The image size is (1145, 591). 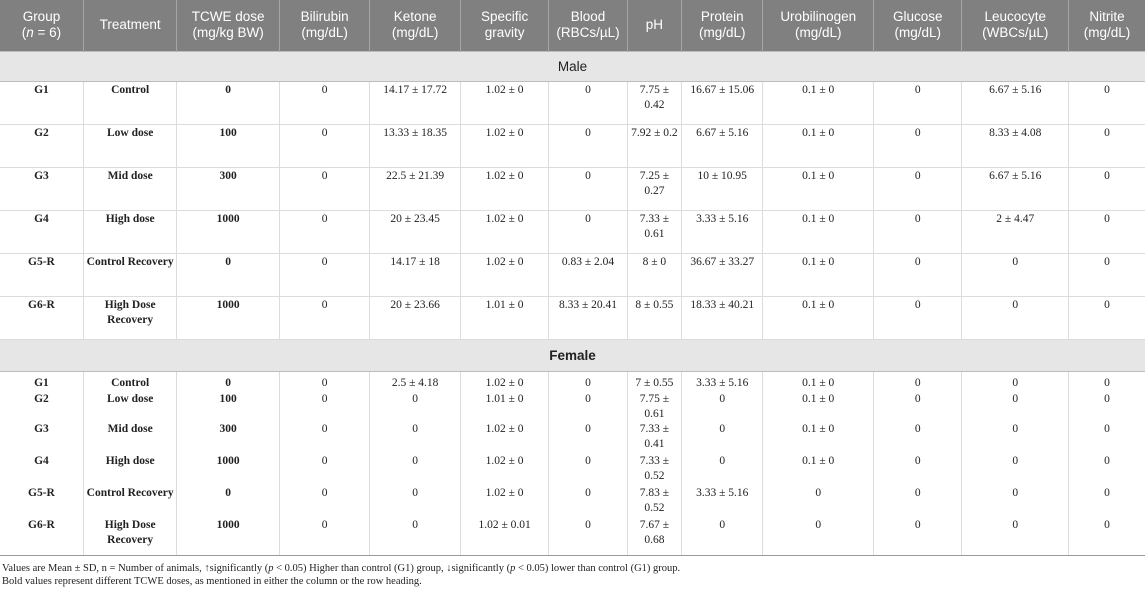 I want to click on column-header-ph: pH, so click(x=654, y=25).